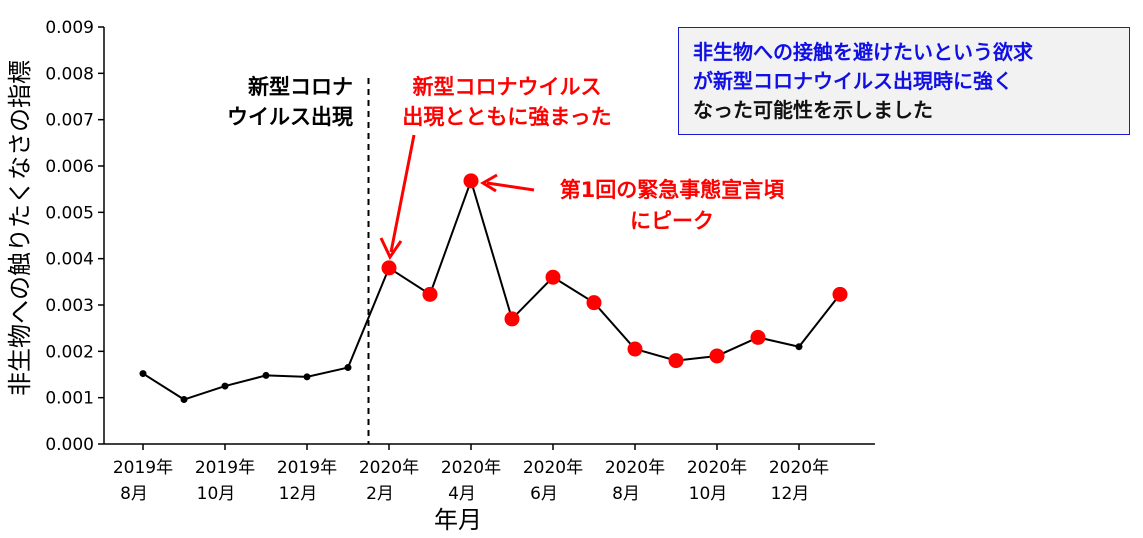 This screenshot has width=1143, height=538. What do you see at coordinates (863, 52) in the screenshot?
I see `note-line1: 非生物への接触を避けたいという欲求` at bounding box center [863, 52].